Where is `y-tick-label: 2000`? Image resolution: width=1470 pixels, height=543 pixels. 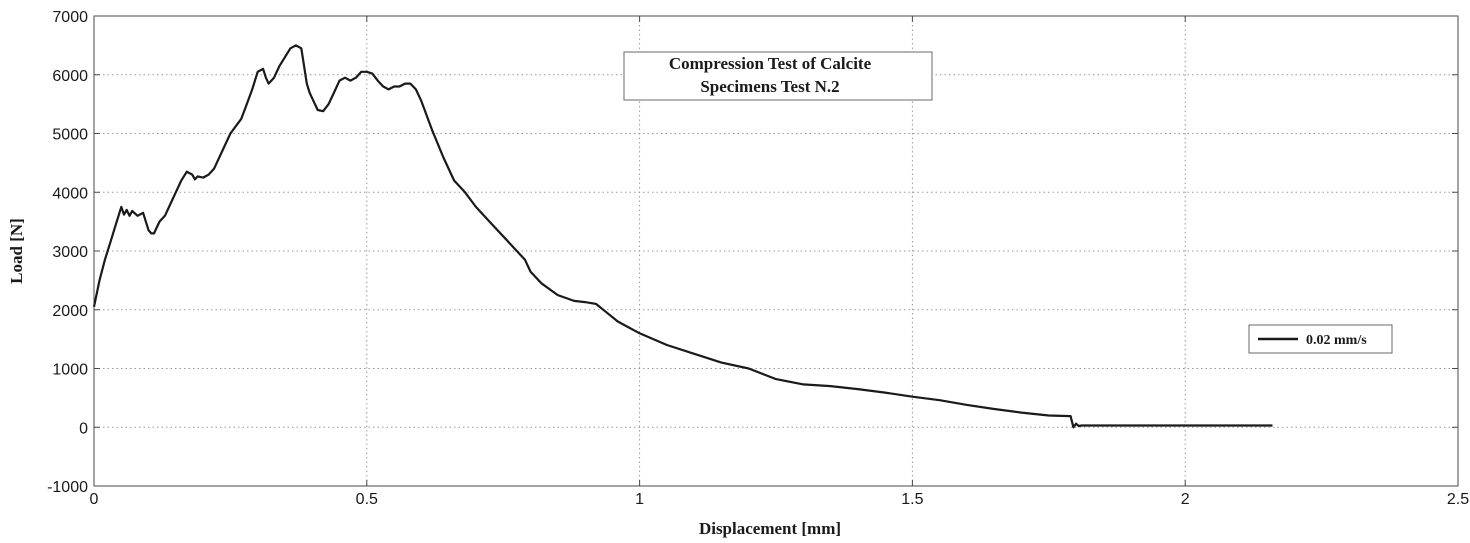 y-tick-label: 2000 is located at coordinates (70, 311).